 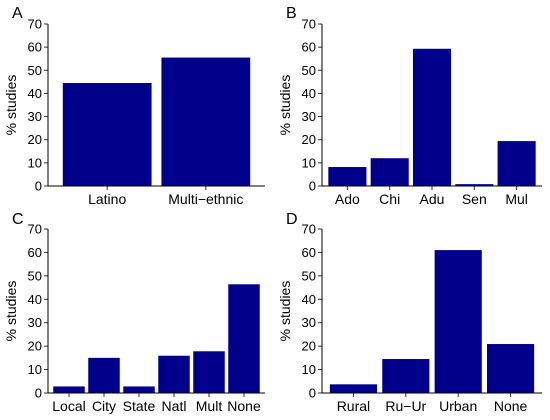 What do you see at coordinates (205, 199) in the screenshot?
I see `x-tick-label: Multi−ethnic` at bounding box center [205, 199].